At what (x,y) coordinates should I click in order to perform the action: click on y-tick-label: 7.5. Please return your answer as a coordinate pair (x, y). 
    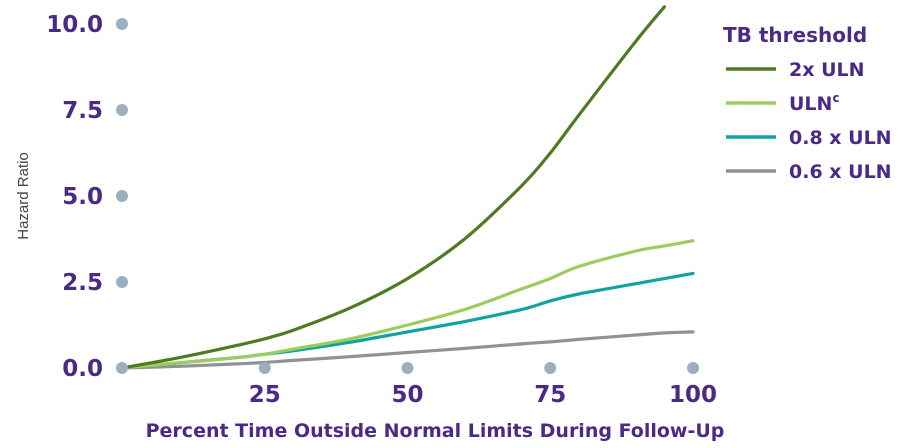
    Looking at the image, I should click on (82, 111).